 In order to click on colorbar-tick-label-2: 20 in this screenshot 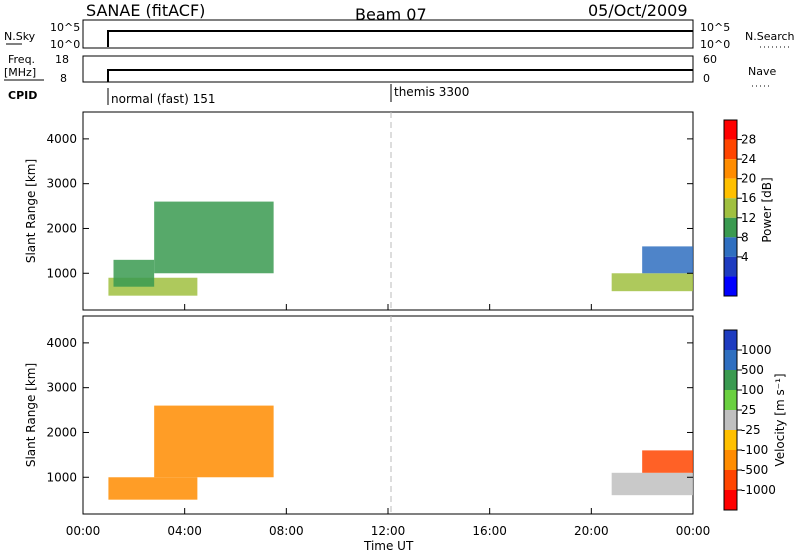, I will do `click(748, 179)`.